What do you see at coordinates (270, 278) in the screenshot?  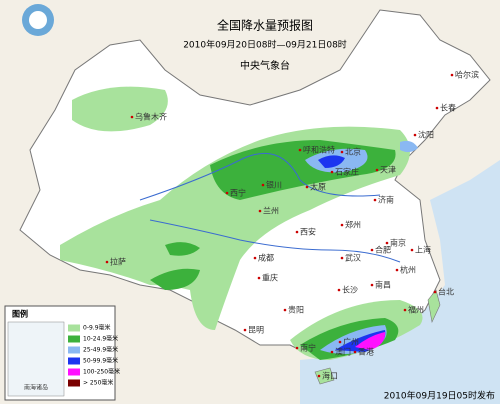 I see `city-label: 重庆` at bounding box center [270, 278].